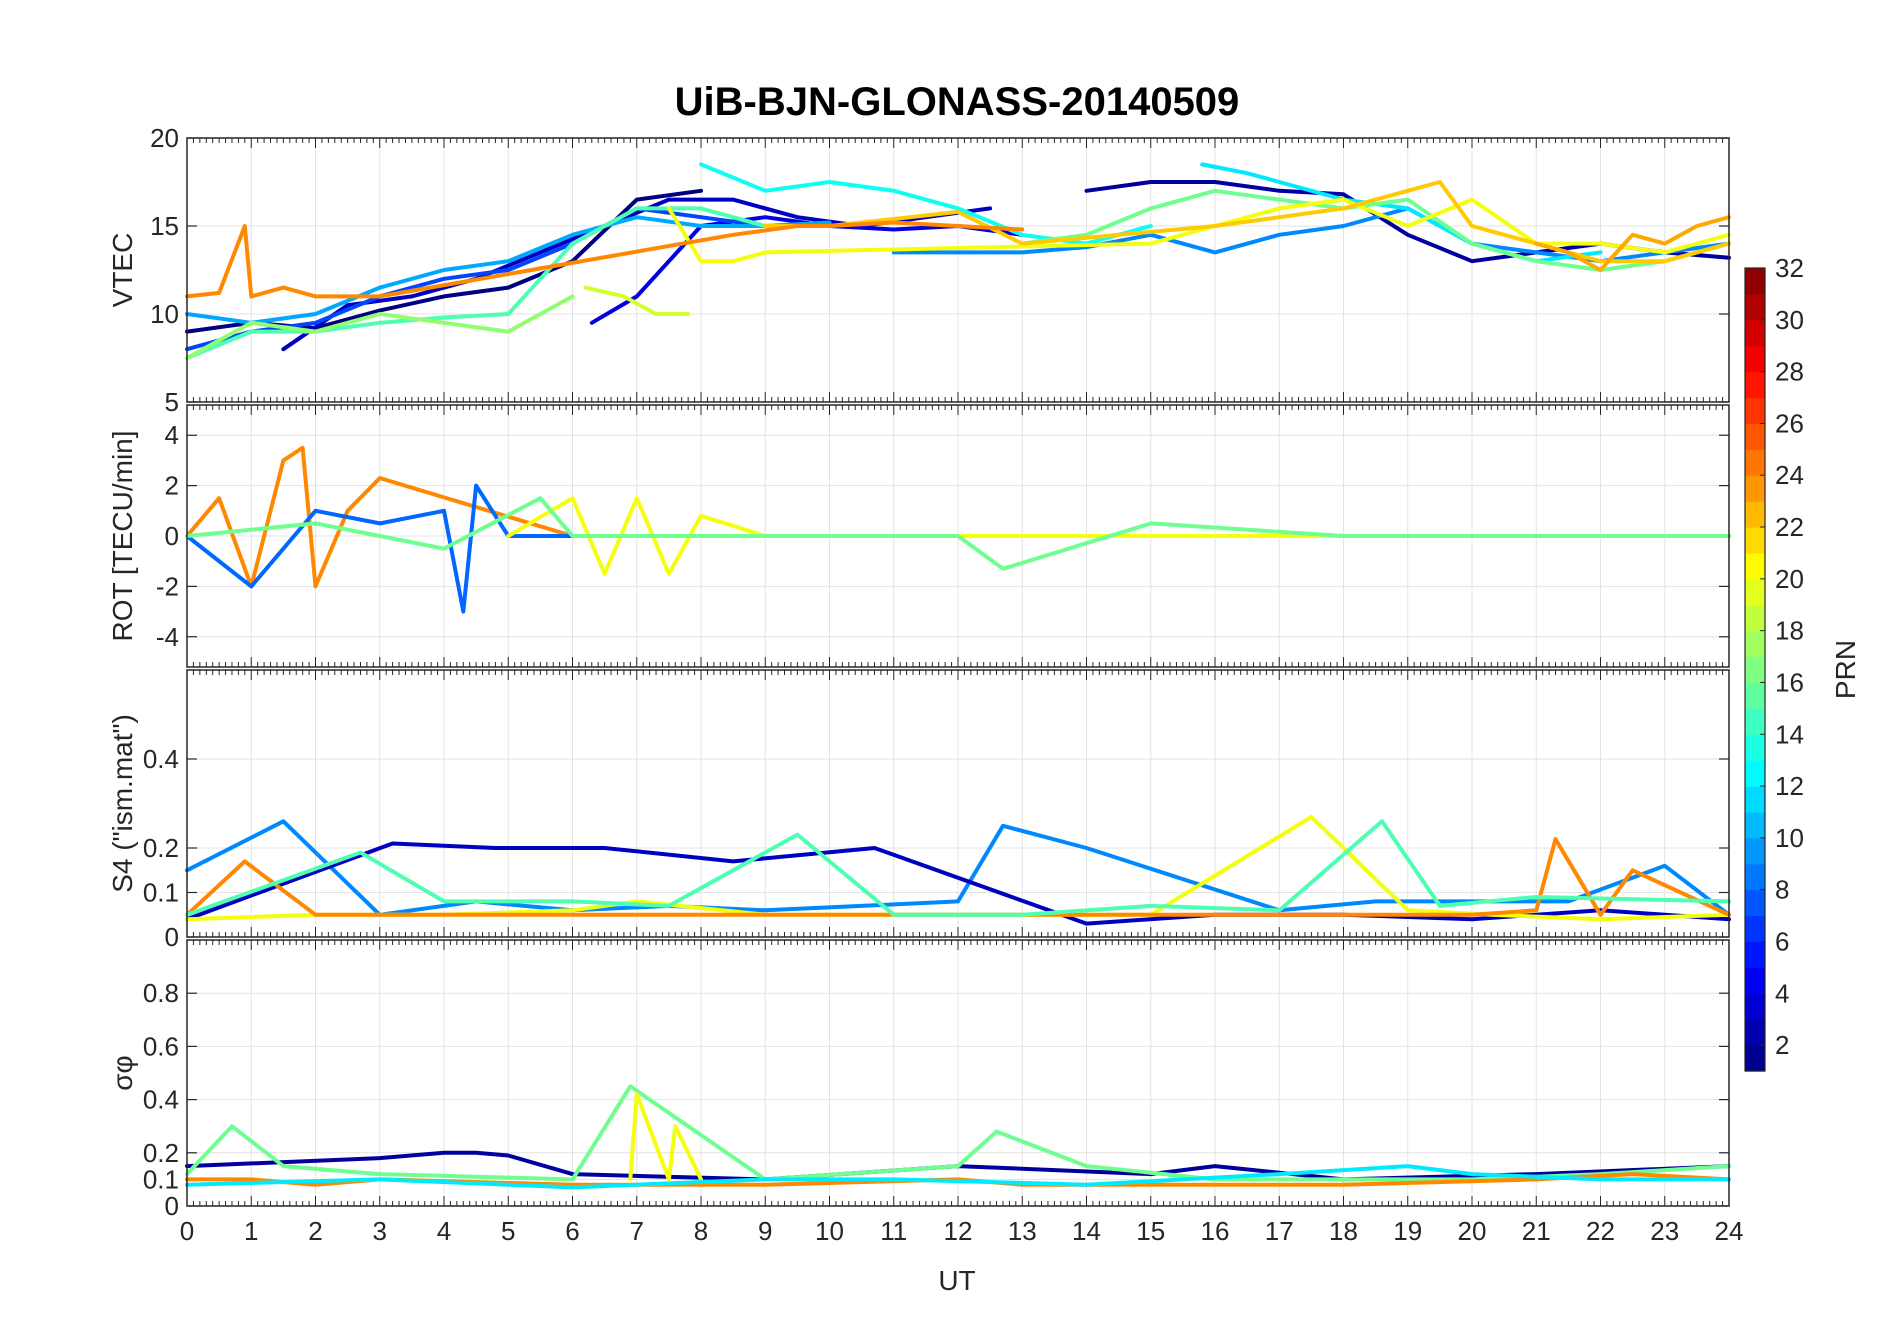 The image size is (1902, 1330). What do you see at coordinates (957, 102) in the screenshot?
I see `chart-title: UiB-BJN-GLONASS-20140509` at bounding box center [957, 102].